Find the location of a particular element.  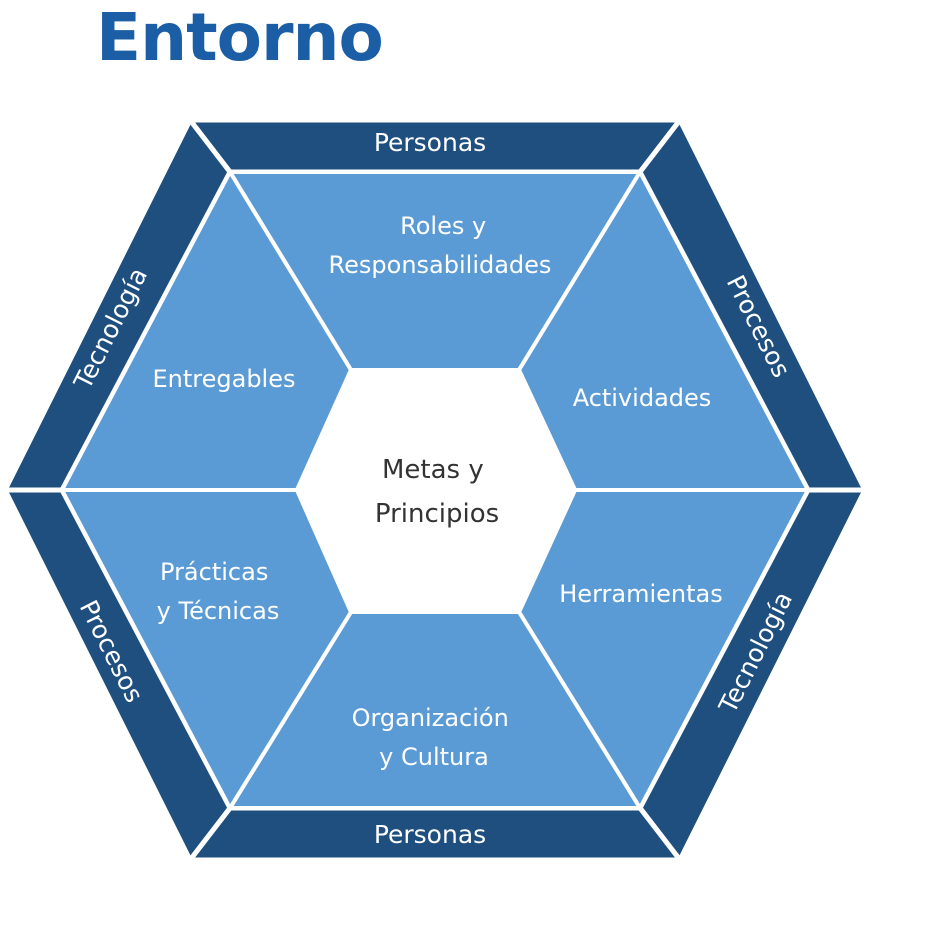

center-label: Metas y Principios is located at coordinates (437, 492).